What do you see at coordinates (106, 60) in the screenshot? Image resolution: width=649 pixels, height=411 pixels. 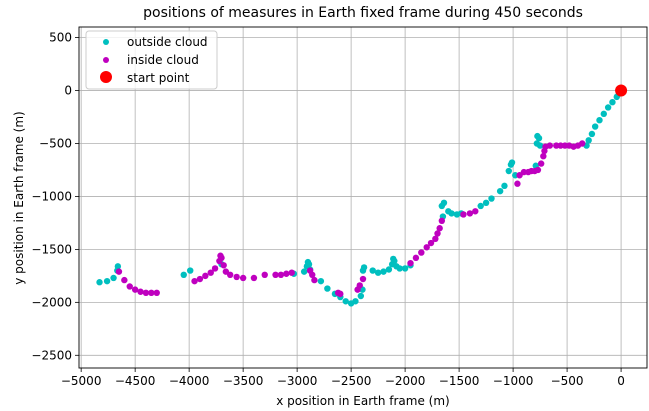 I see `legend-marker-inside-cloud` at bounding box center [106, 60].